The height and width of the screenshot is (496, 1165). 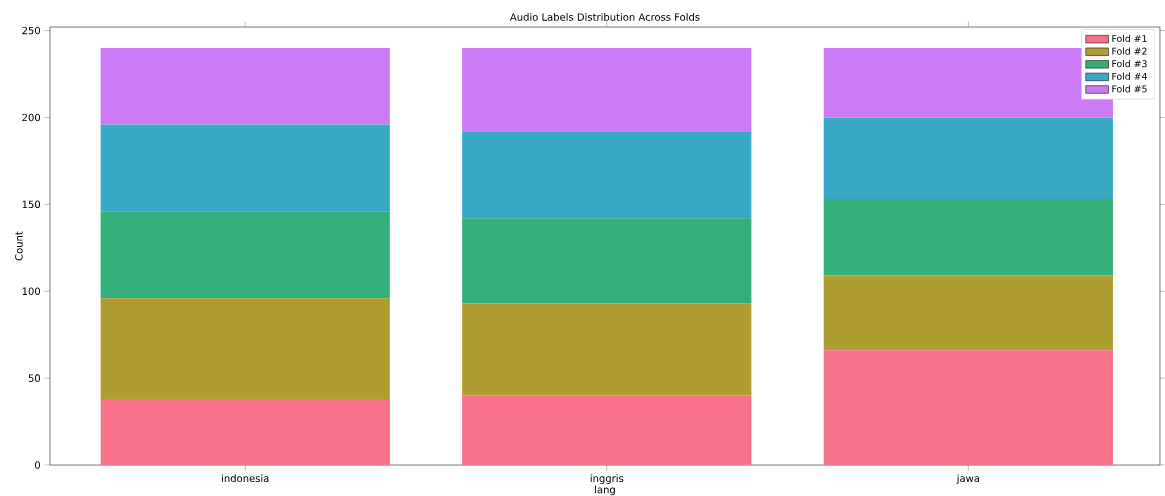 What do you see at coordinates (607, 479) in the screenshot?
I see `x-tick-label: inggris` at bounding box center [607, 479].